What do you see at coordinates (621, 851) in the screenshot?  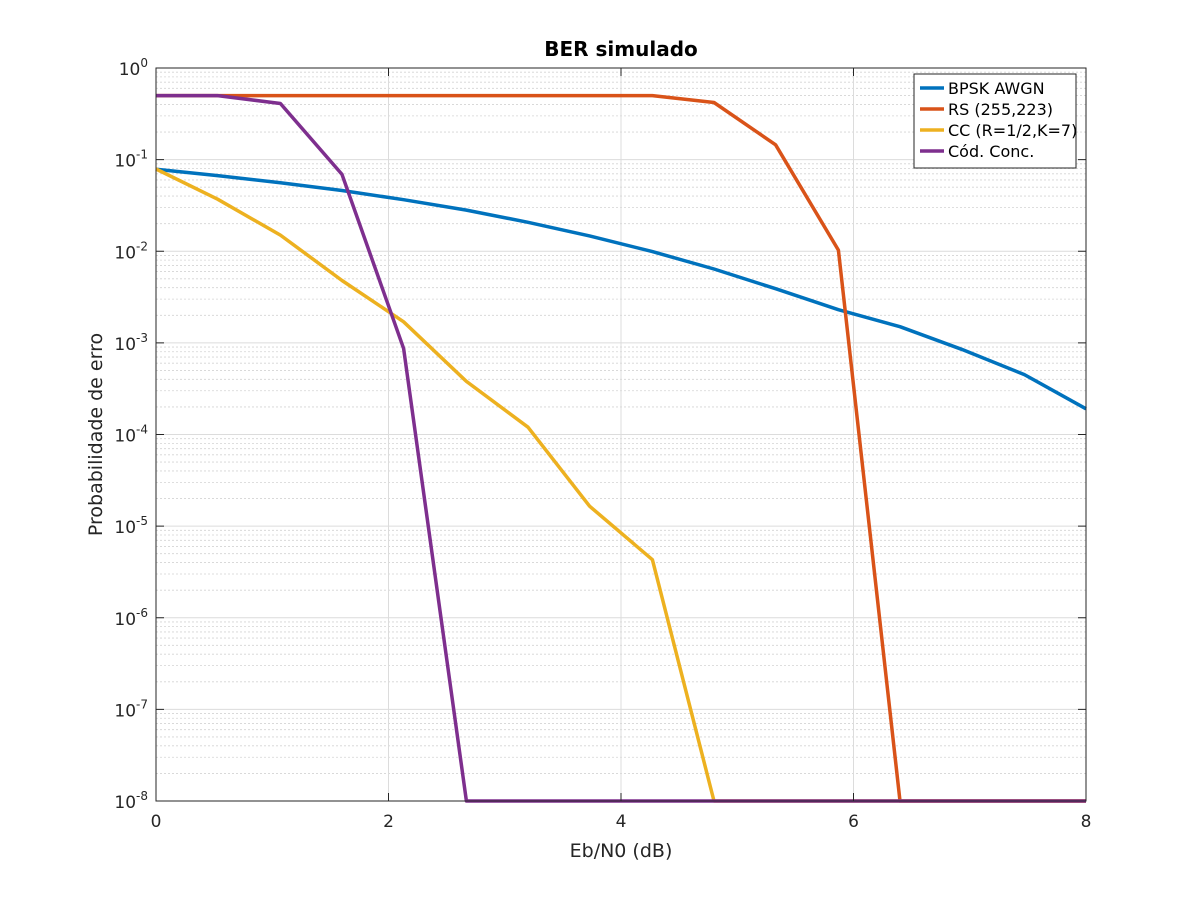 I see `x-axis-label: Eb/N0 (dB)` at bounding box center [621, 851].